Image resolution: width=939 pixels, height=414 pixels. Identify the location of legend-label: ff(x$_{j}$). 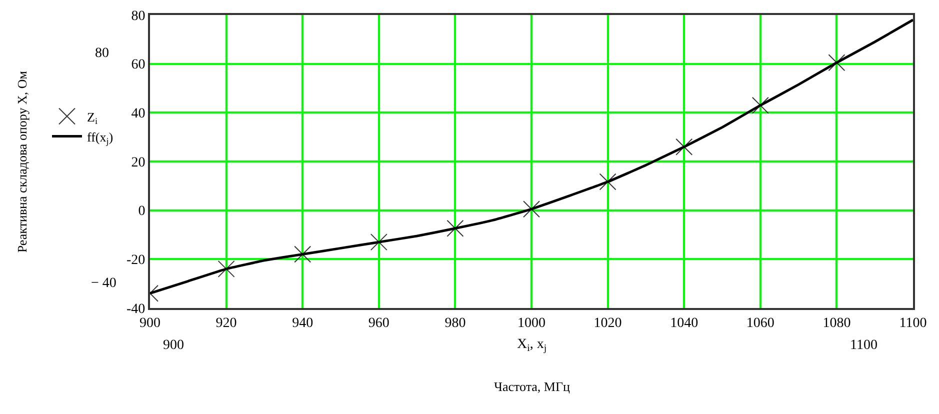
(100, 137).